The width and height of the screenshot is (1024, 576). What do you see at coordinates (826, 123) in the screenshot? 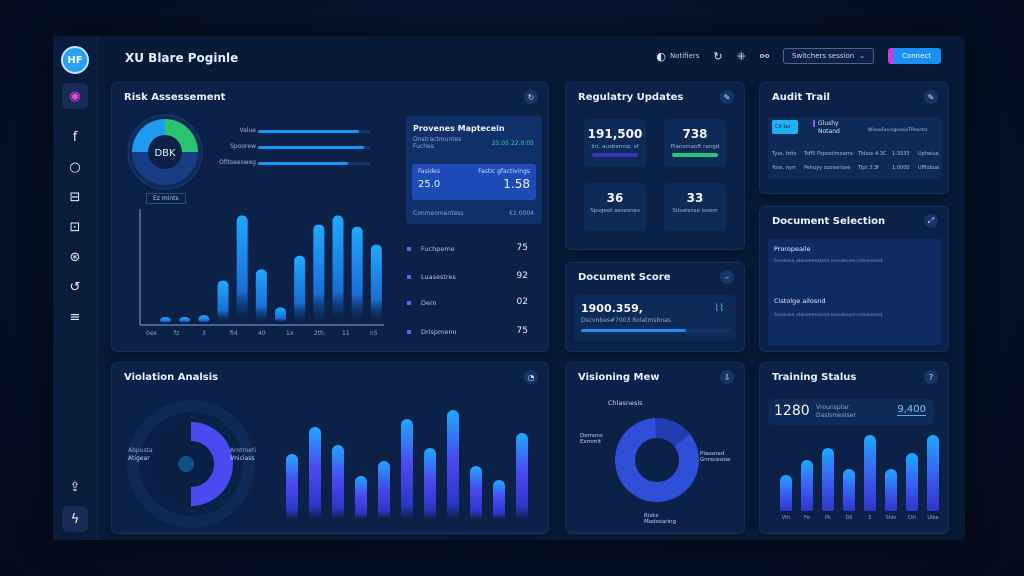
I see `audit-head-title: Glushy` at bounding box center [826, 123].